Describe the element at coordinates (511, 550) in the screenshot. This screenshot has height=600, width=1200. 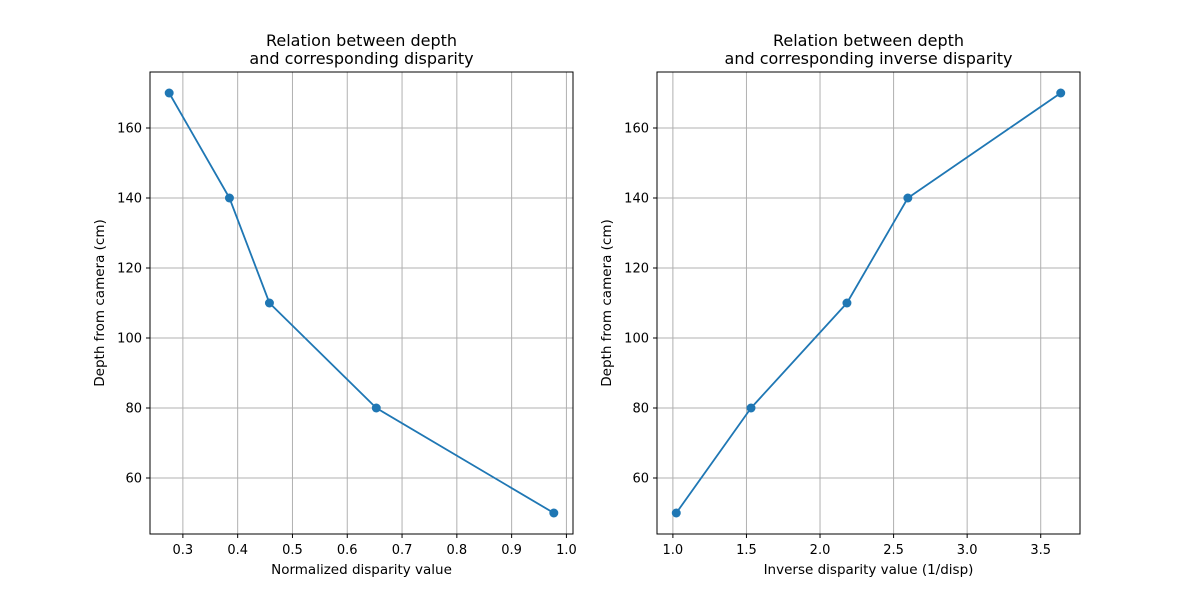
I see `x-tick-label: 0.9` at that location.